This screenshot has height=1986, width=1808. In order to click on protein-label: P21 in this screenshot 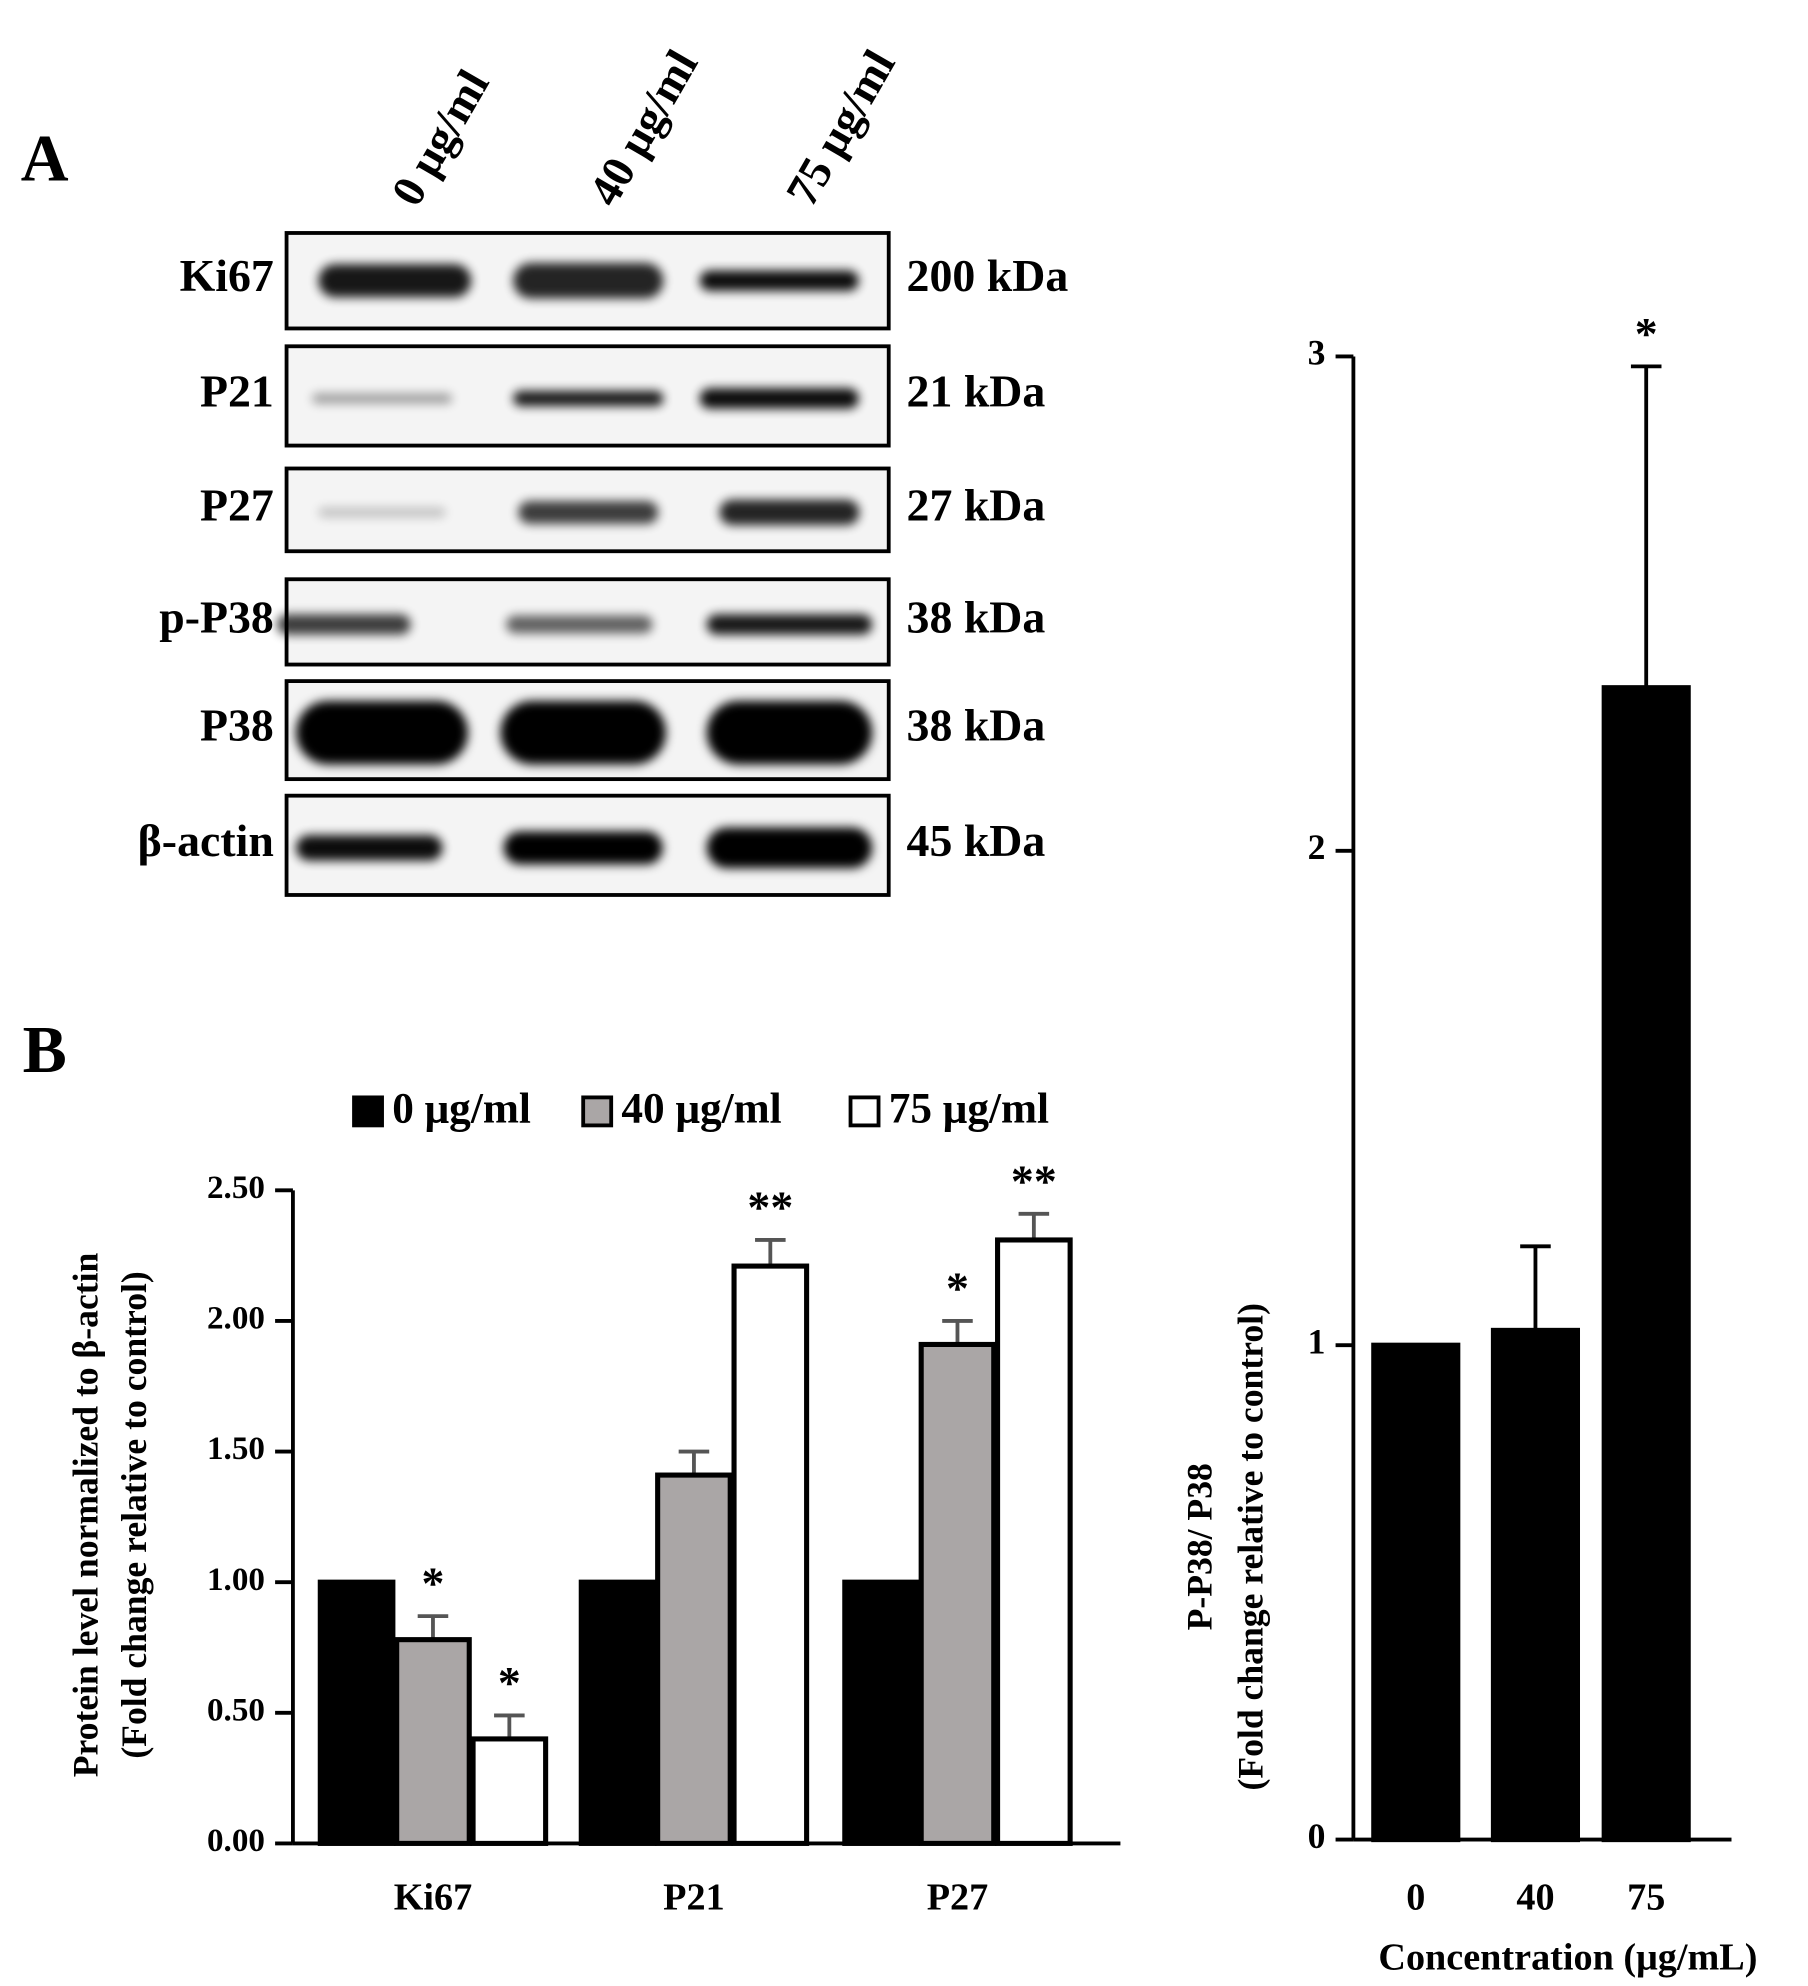, I will do `click(237, 390)`.